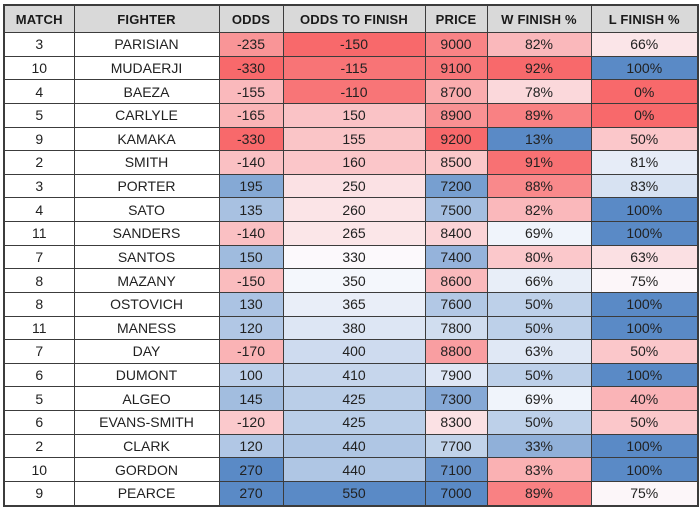 This screenshot has height=511, width=700. I want to click on cell-odds: -170, so click(251, 351).